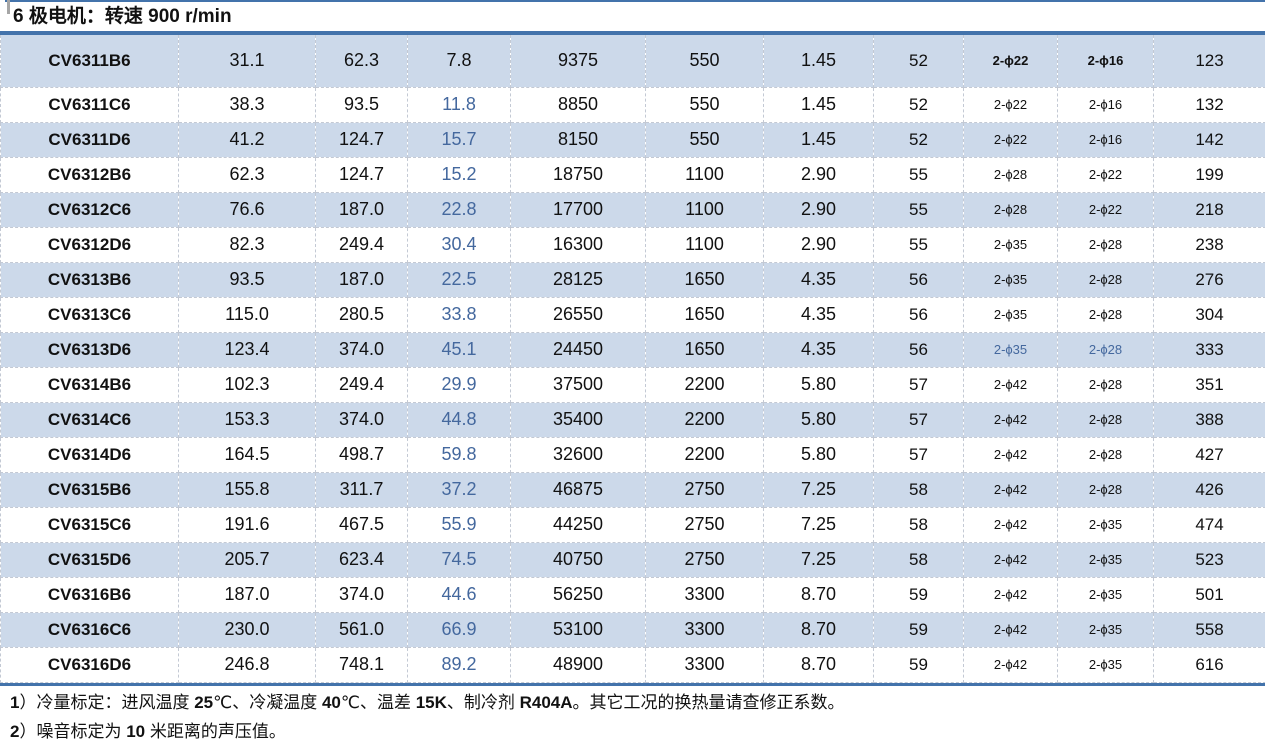  Describe the element at coordinates (89, 665) in the screenshot. I see `model-cell: CV6316D6` at that location.